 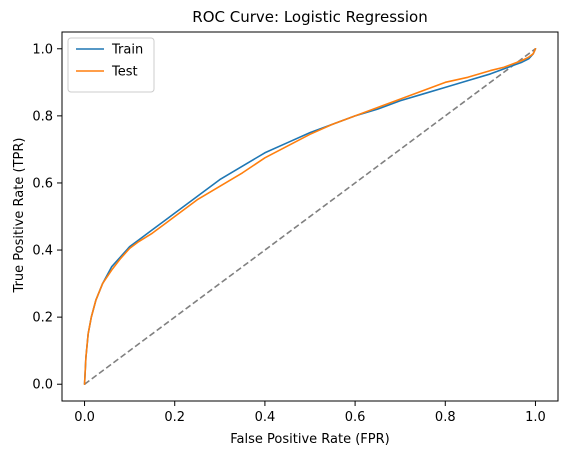 I want to click on x-axis-label: False Positive Rate (FPR), so click(x=309, y=439).